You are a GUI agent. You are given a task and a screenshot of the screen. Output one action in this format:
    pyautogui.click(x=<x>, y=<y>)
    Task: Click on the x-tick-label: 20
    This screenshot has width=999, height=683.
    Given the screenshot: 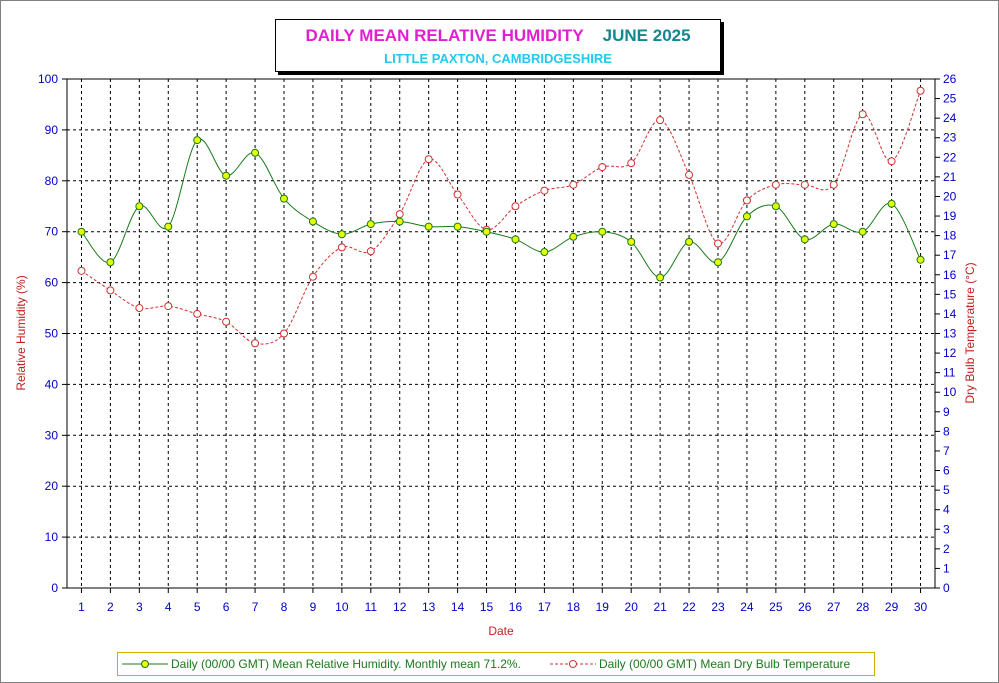 What is the action you would take?
    pyautogui.click(x=632, y=607)
    